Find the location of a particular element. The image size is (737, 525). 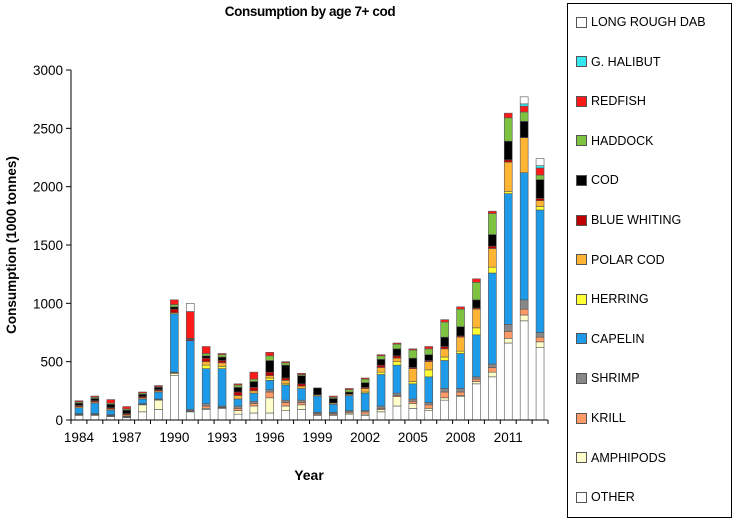

y-tick-label: 2000 is located at coordinates (48, 187).